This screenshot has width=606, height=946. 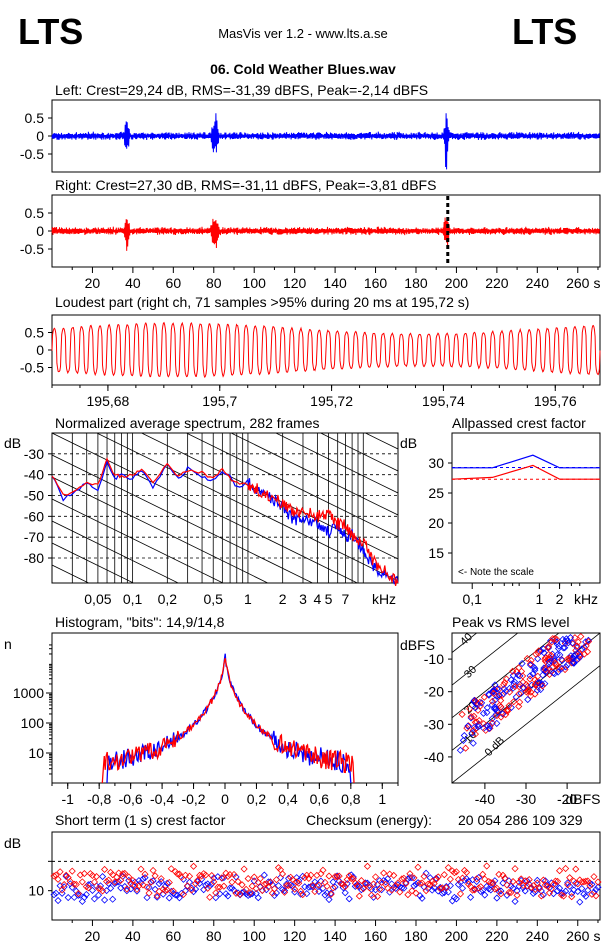 I want to click on x-tick-label: 2, so click(x=283, y=599).